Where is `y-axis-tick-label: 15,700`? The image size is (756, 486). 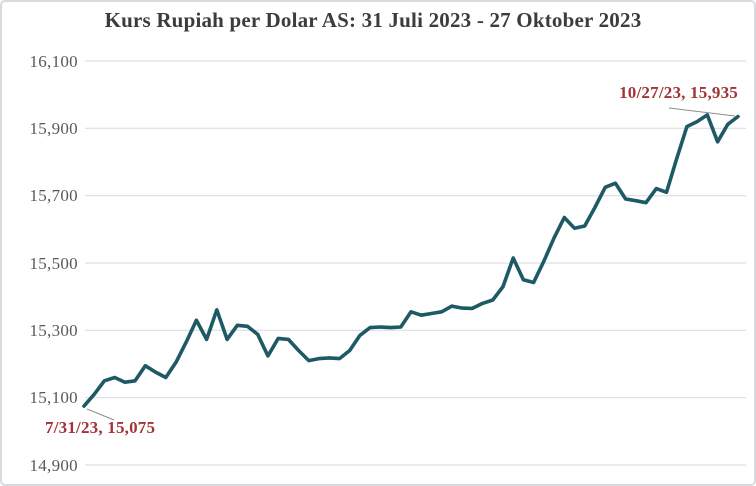
y-axis-tick-label: 15,700 is located at coordinates (53, 196).